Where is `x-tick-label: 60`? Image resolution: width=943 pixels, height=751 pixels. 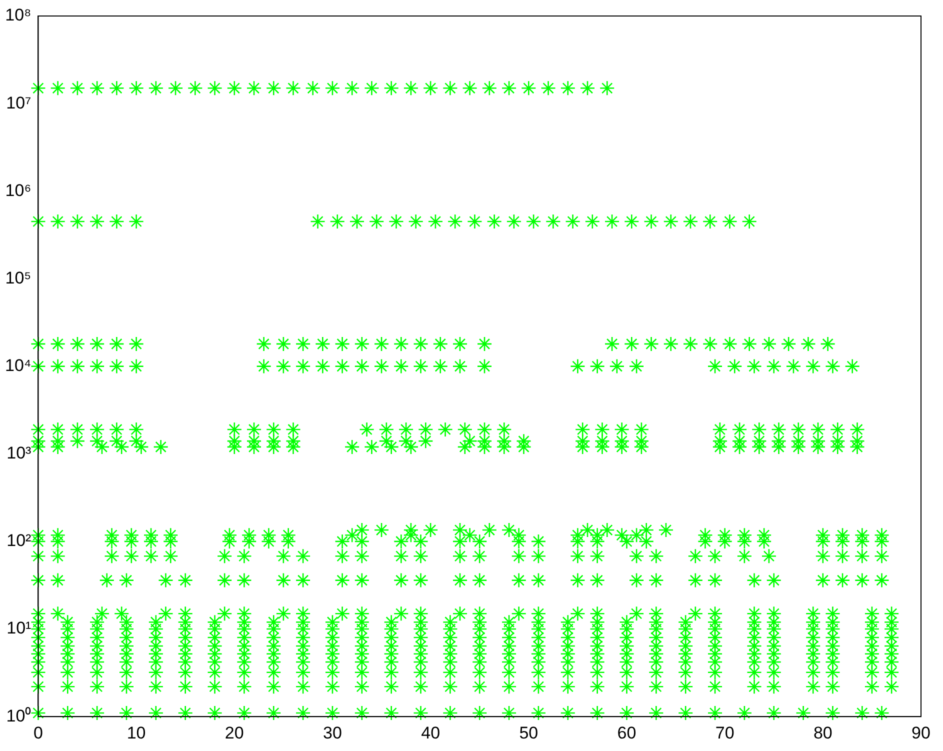
x-tick-label: 60 is located at coordinates (626, 732).